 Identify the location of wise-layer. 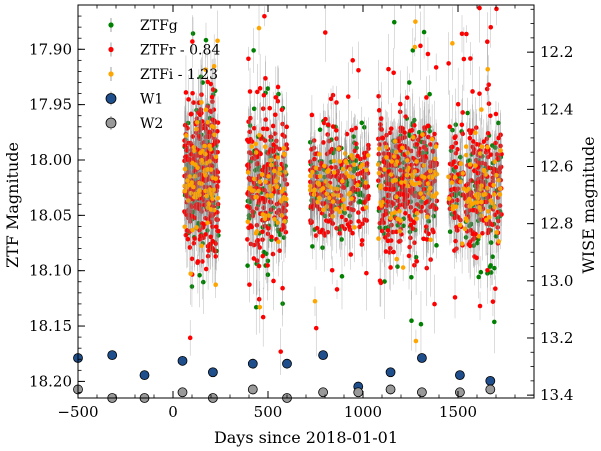
(284, 376).